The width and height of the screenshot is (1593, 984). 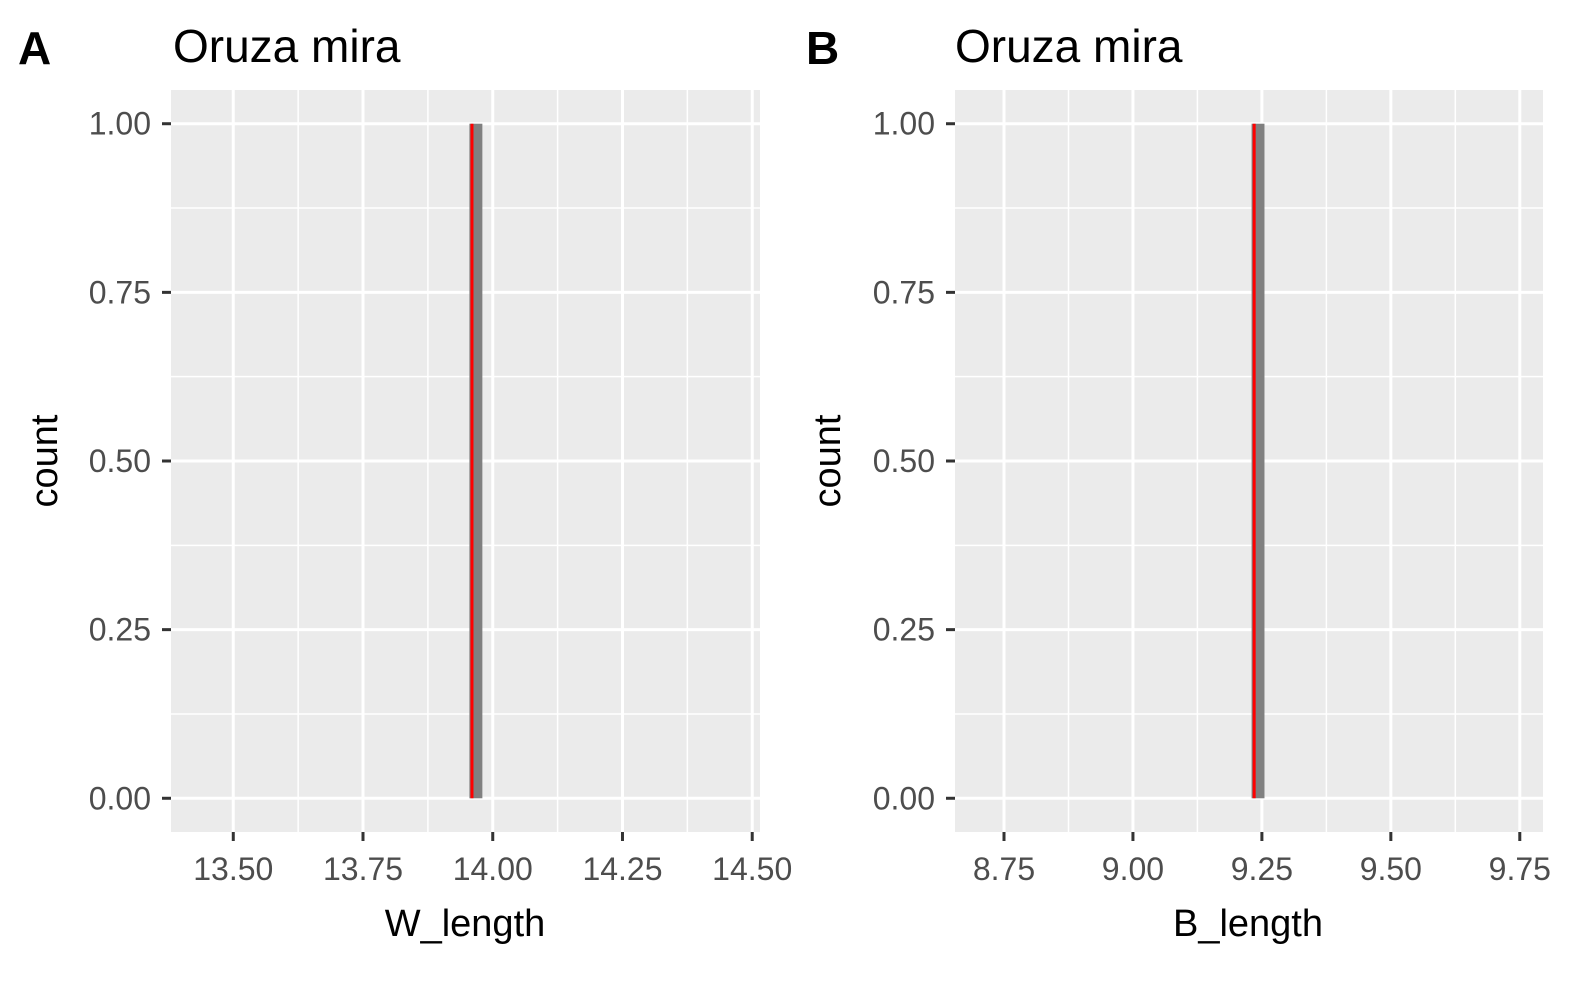 I want to click on x-axis-b: 8.75 9.00 9.25 9.50 9.75, so click(x=1262, y=859).